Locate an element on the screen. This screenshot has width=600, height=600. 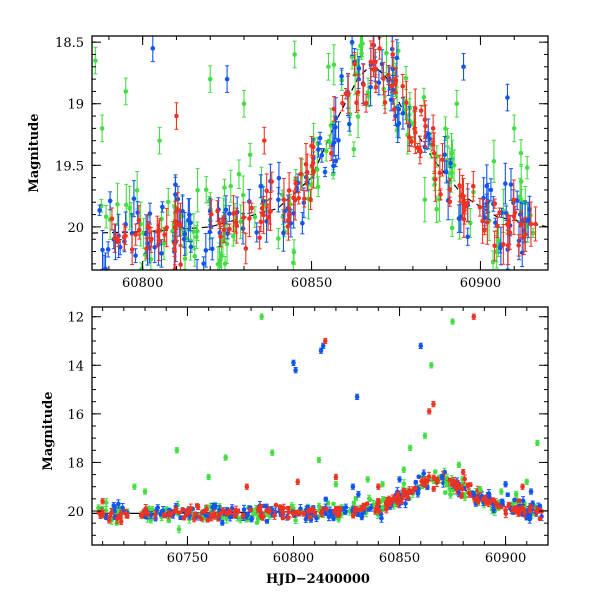
top-y-tick-label: 20 is located at coordinates (75, 228).